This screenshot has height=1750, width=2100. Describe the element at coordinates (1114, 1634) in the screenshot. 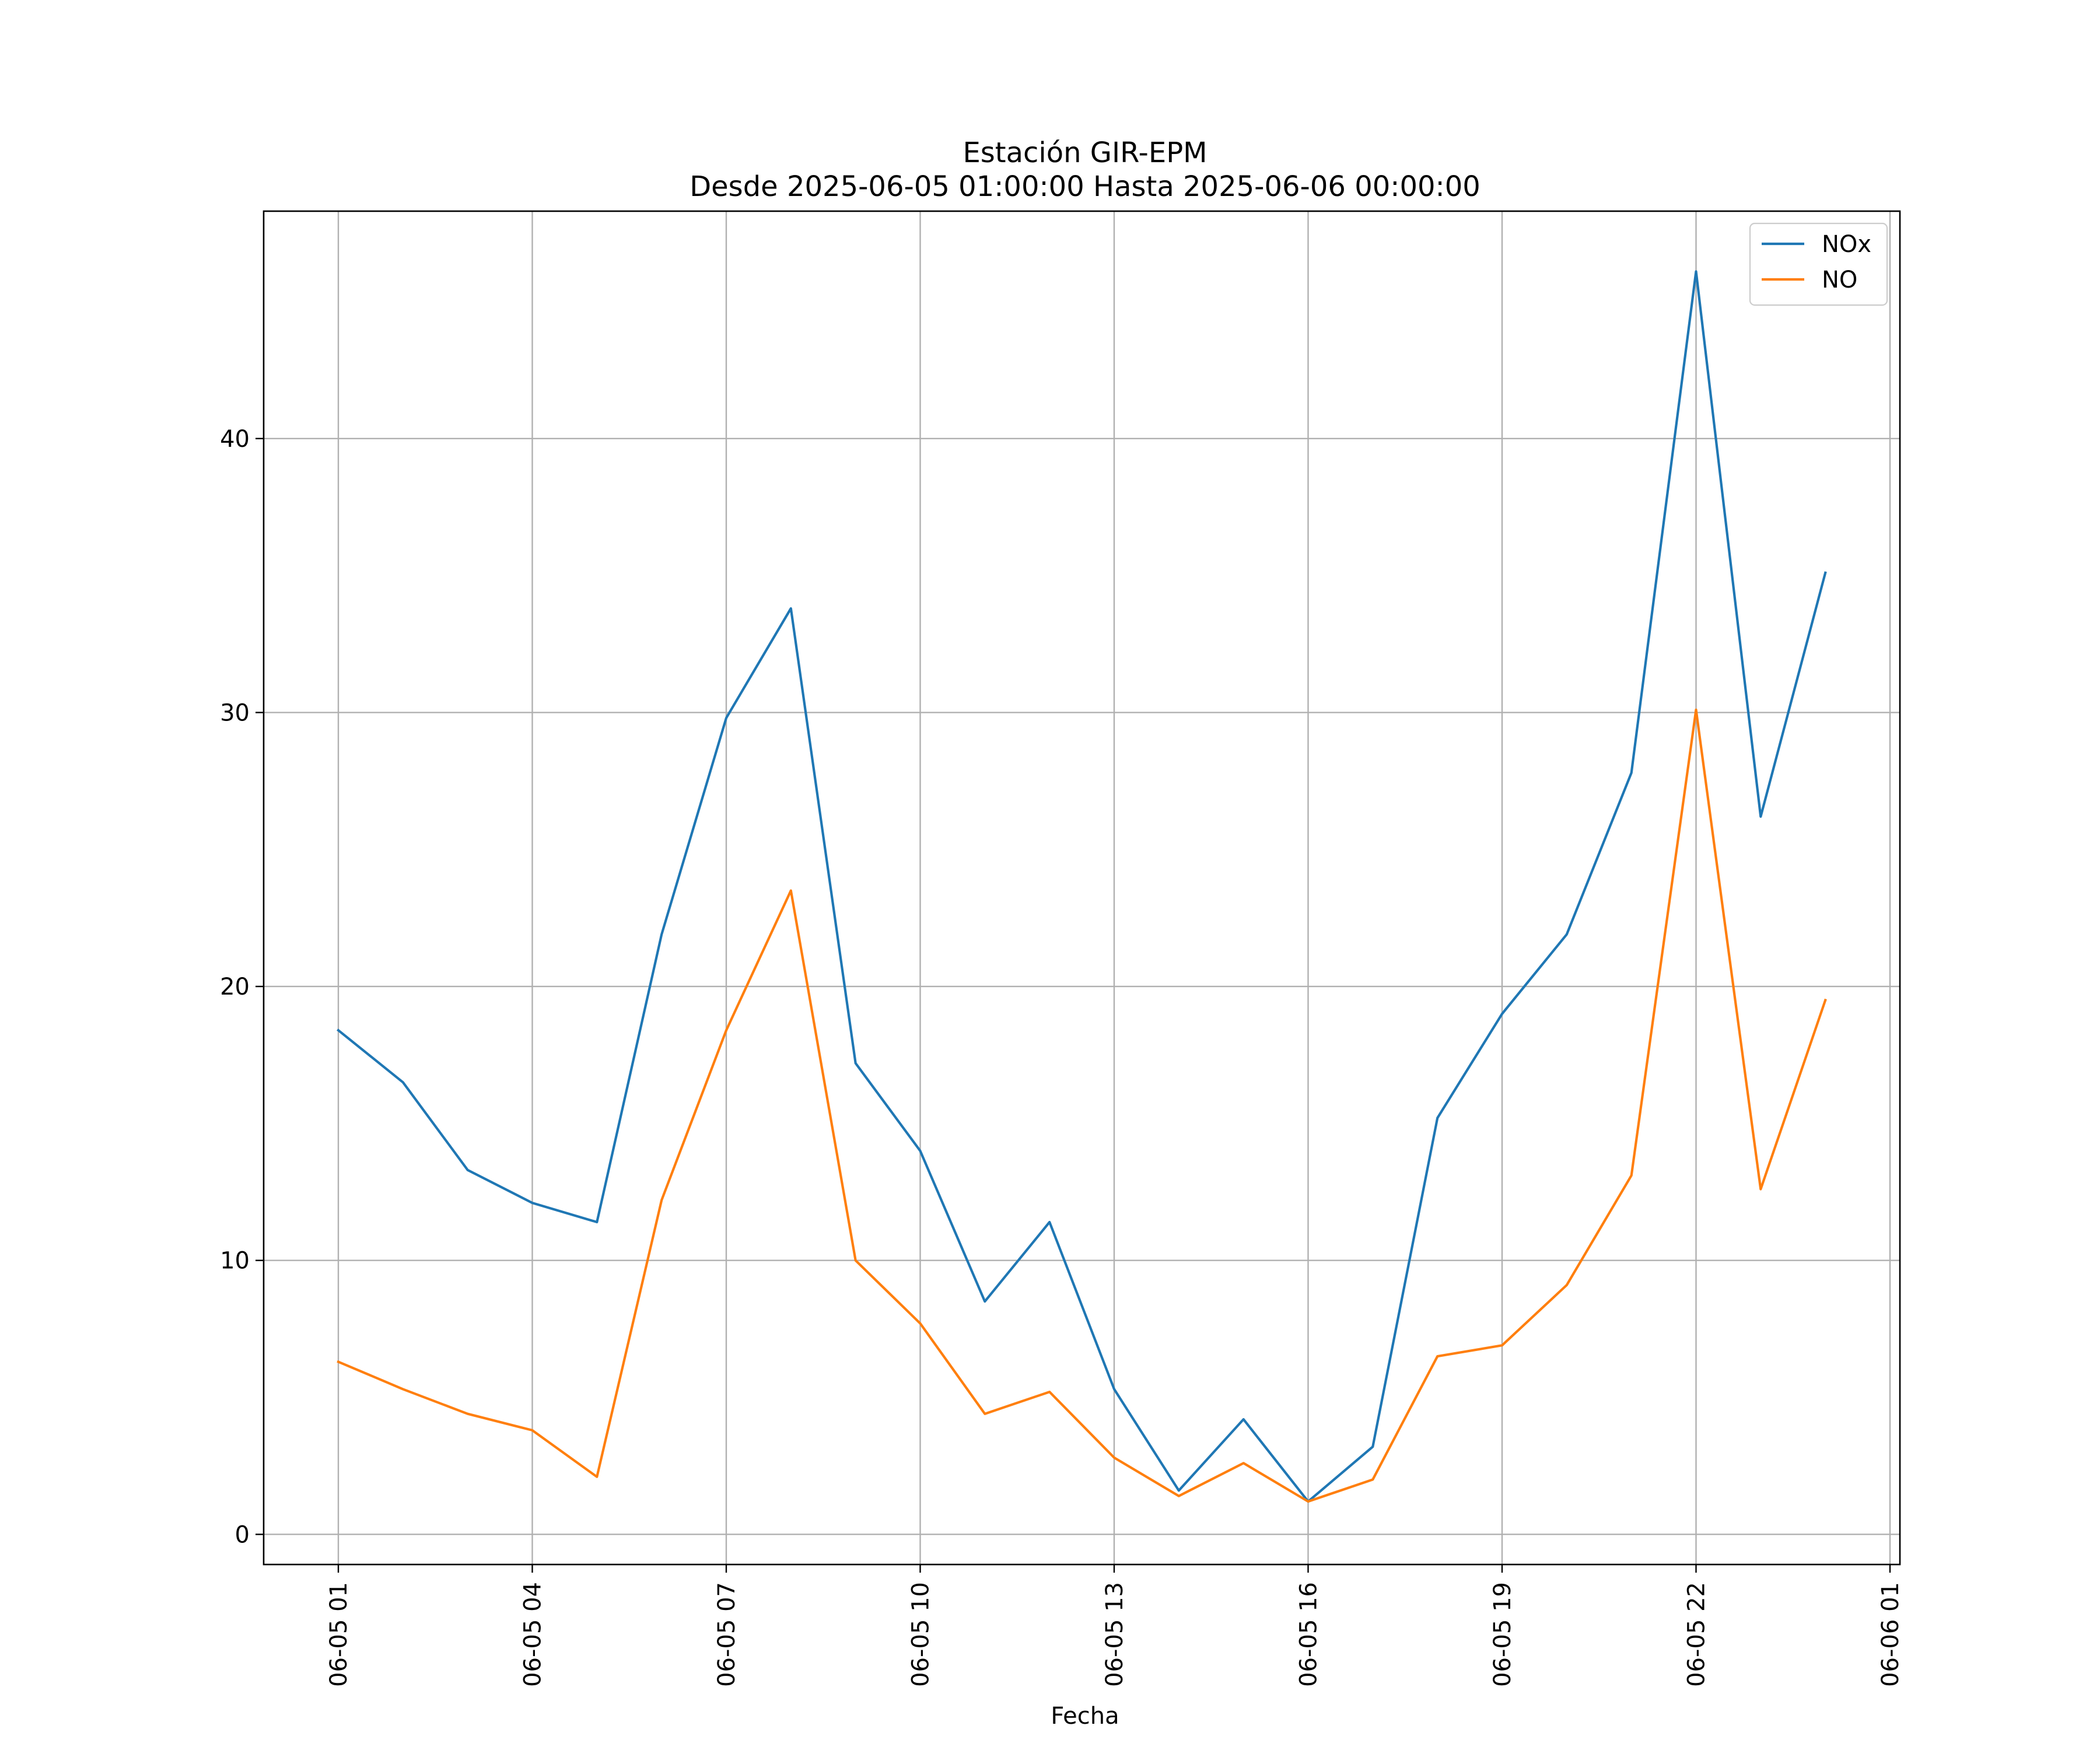

I see `x-tick-label: 06-05 13` at that location.